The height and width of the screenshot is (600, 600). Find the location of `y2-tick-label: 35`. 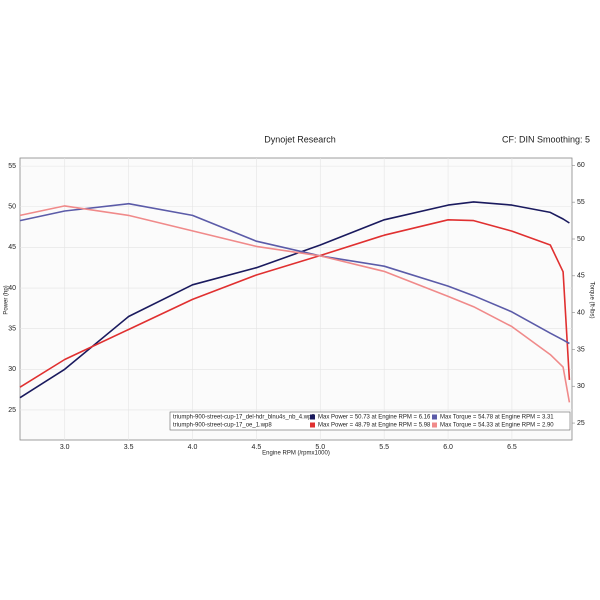

y2-tick-label: 35 is located at coordinates (581, 349).